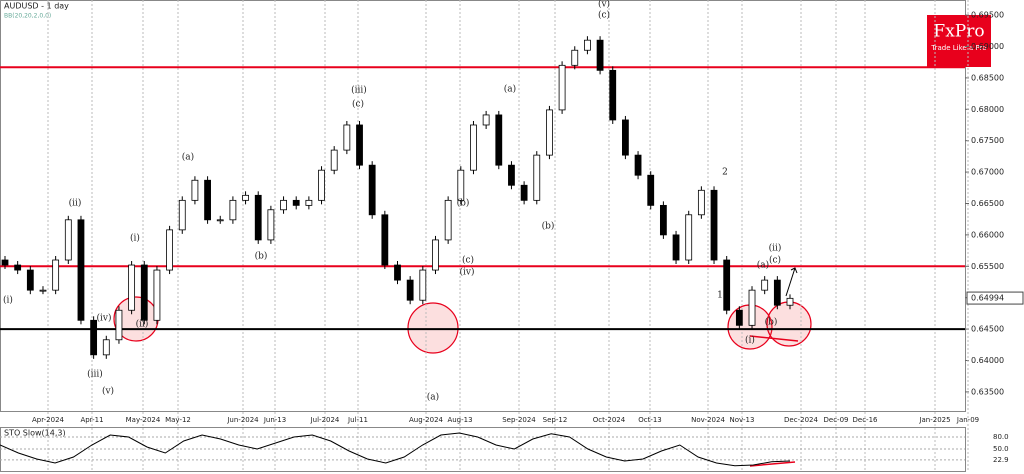  I want to click on x-tick-label: Apr-11, so click(91, 420).